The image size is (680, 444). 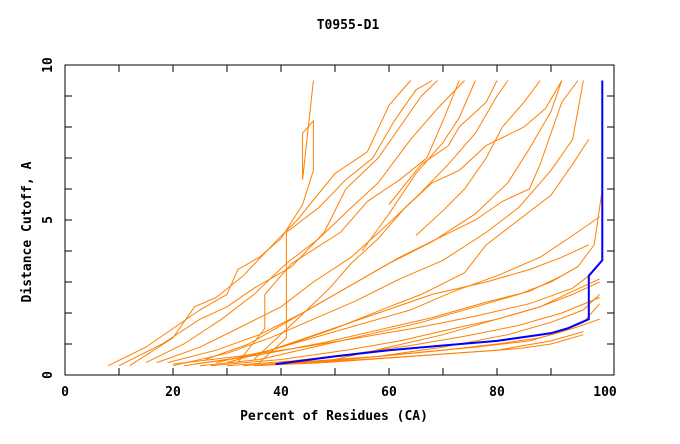 I want to click on model-curve-m15, so click(x=386, y=315).